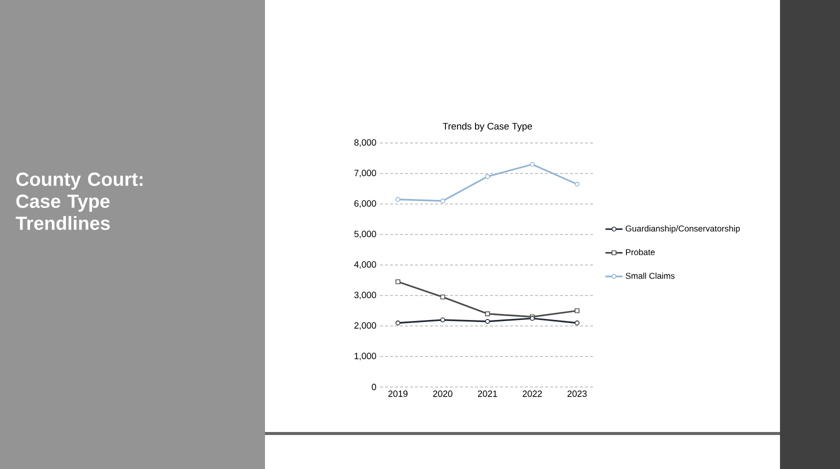  I want to click on x-tick-label: 2019, so click(398, 393).